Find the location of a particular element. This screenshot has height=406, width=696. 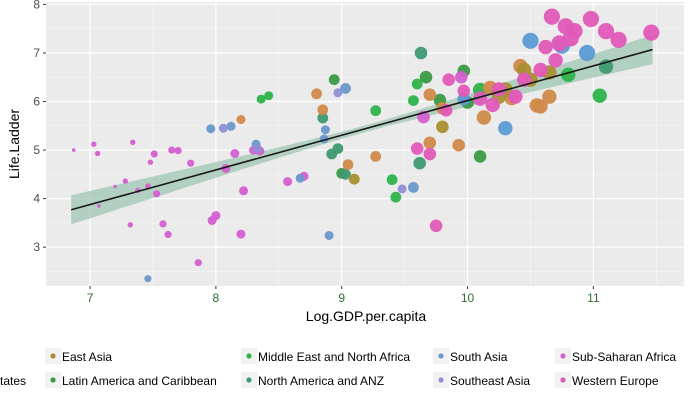

legend-label: South Asia is located at coordinates (479, 357).